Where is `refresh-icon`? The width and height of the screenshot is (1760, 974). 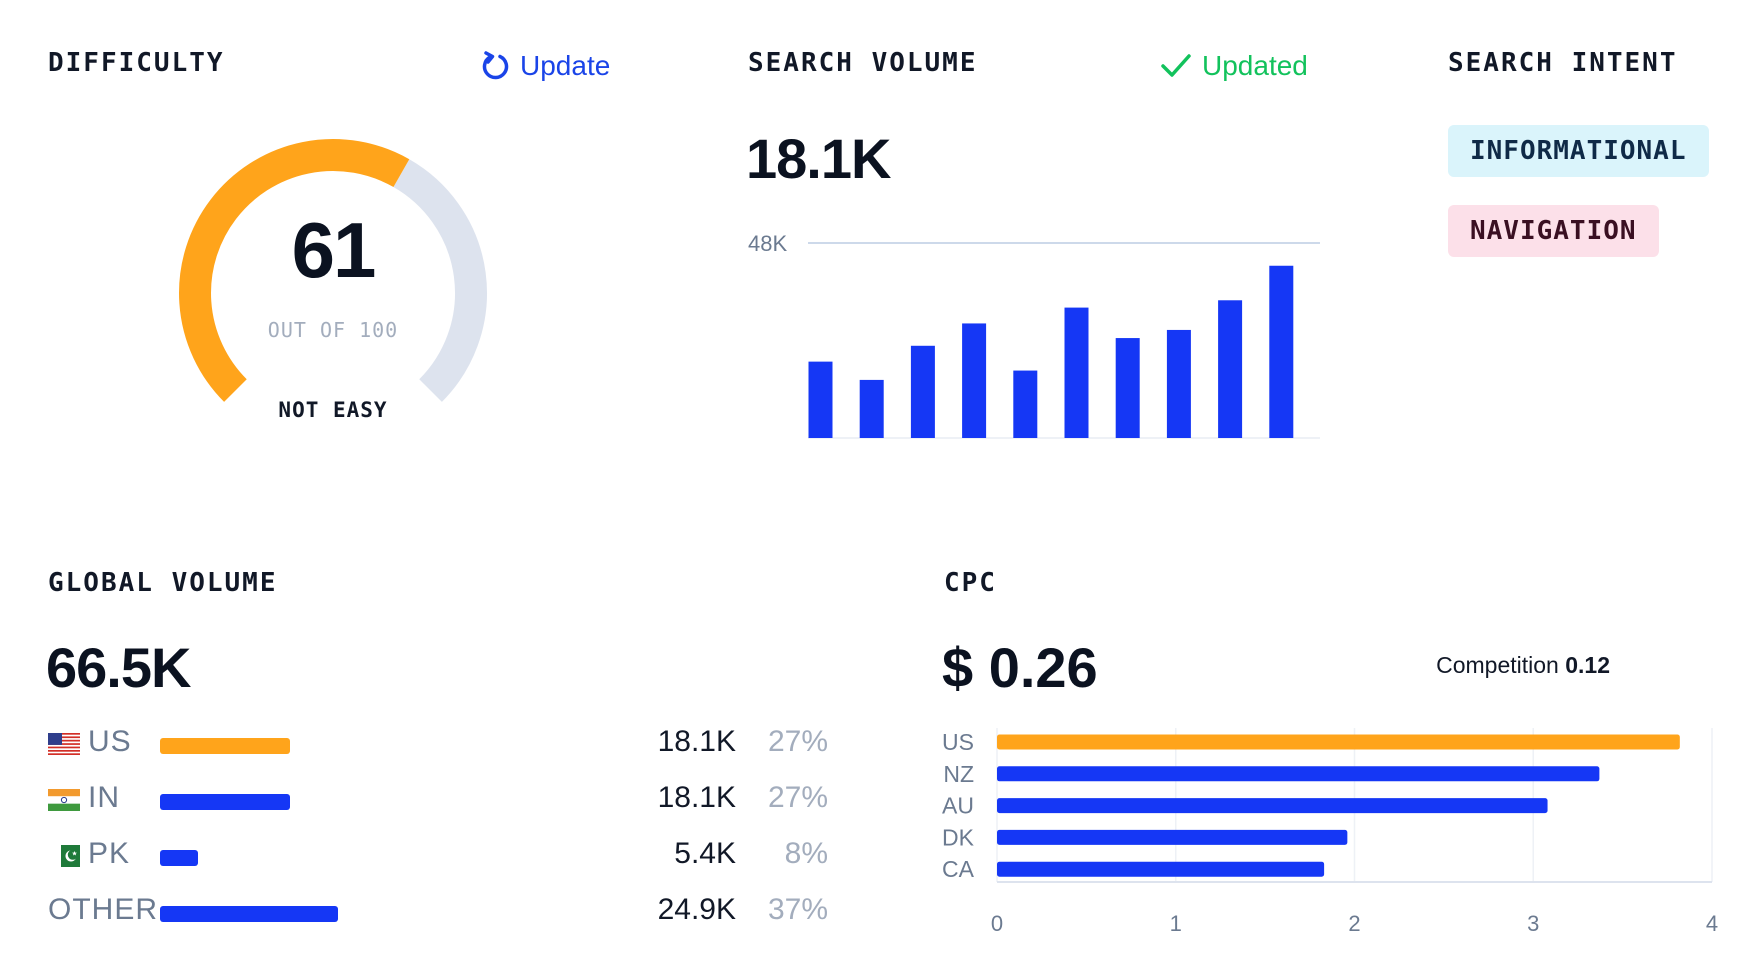
refresh-icon is located at coordinates (495, 66).